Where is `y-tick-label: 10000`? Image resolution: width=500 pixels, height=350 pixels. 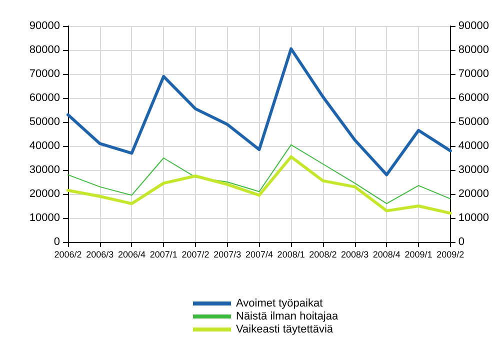
y-tick-label: 10000 is located at coordinates (44, 218).